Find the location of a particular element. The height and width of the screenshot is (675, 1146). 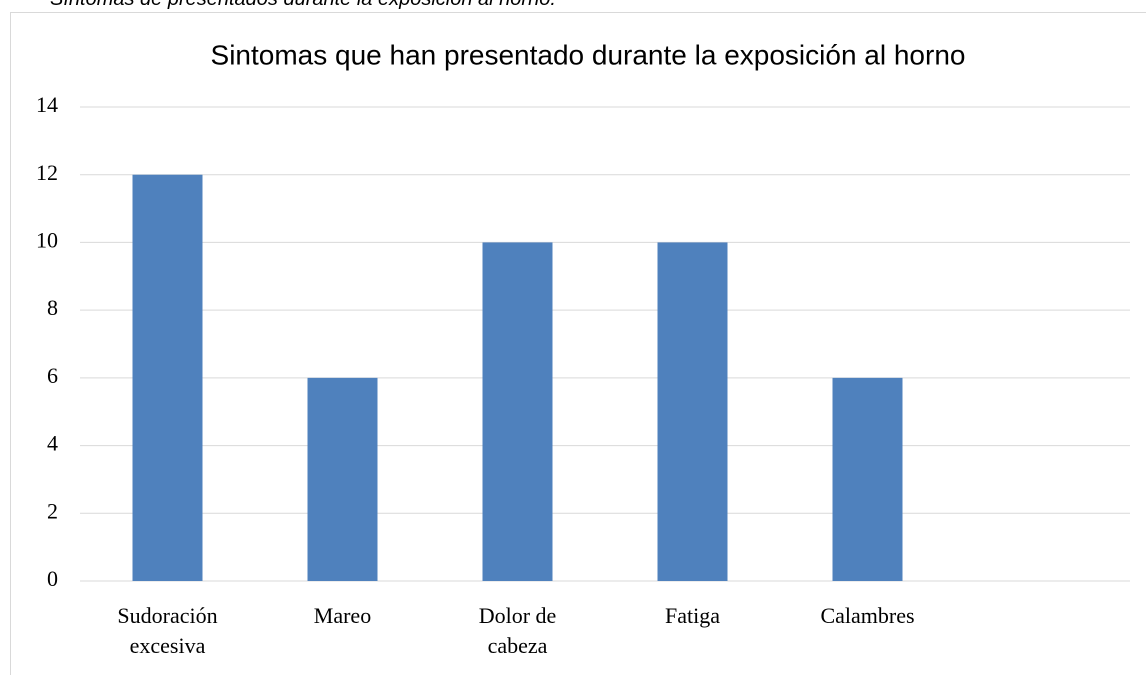

y-tick-label: 8 is located at coordinates (52, 307).